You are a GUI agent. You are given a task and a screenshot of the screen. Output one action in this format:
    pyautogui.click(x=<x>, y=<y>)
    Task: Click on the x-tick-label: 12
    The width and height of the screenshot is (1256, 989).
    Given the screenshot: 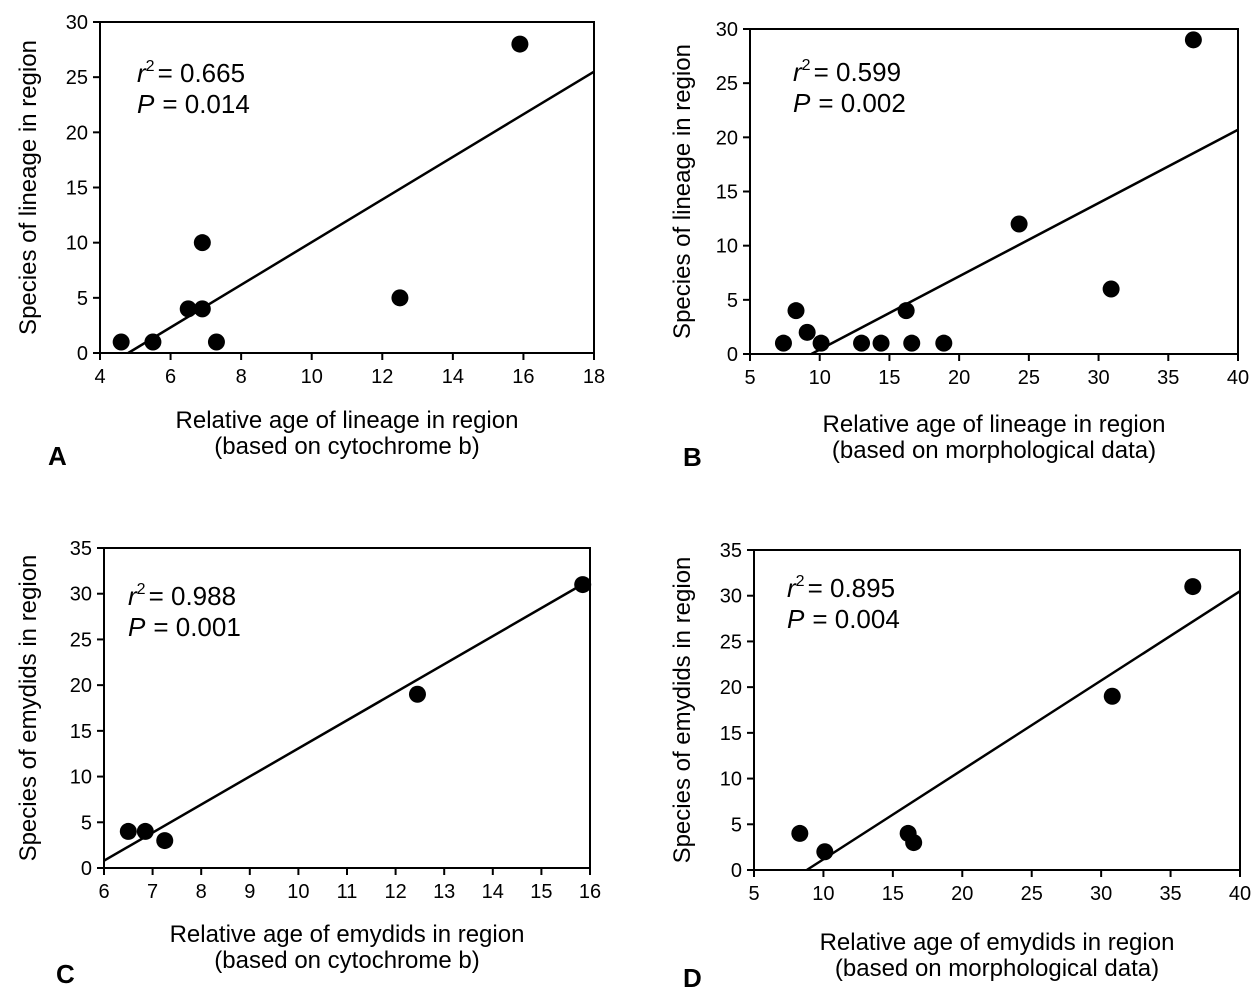 What is the action you would take?
    pyautogui.click(x=395, y=892)
    